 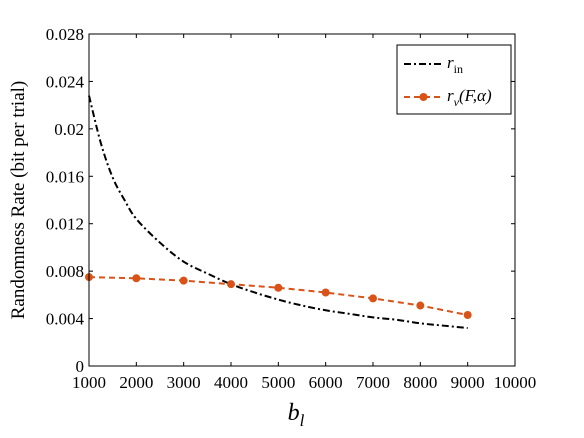 I want to click on legend-r-nu-args: (F,α), so click(x=475, y=95).